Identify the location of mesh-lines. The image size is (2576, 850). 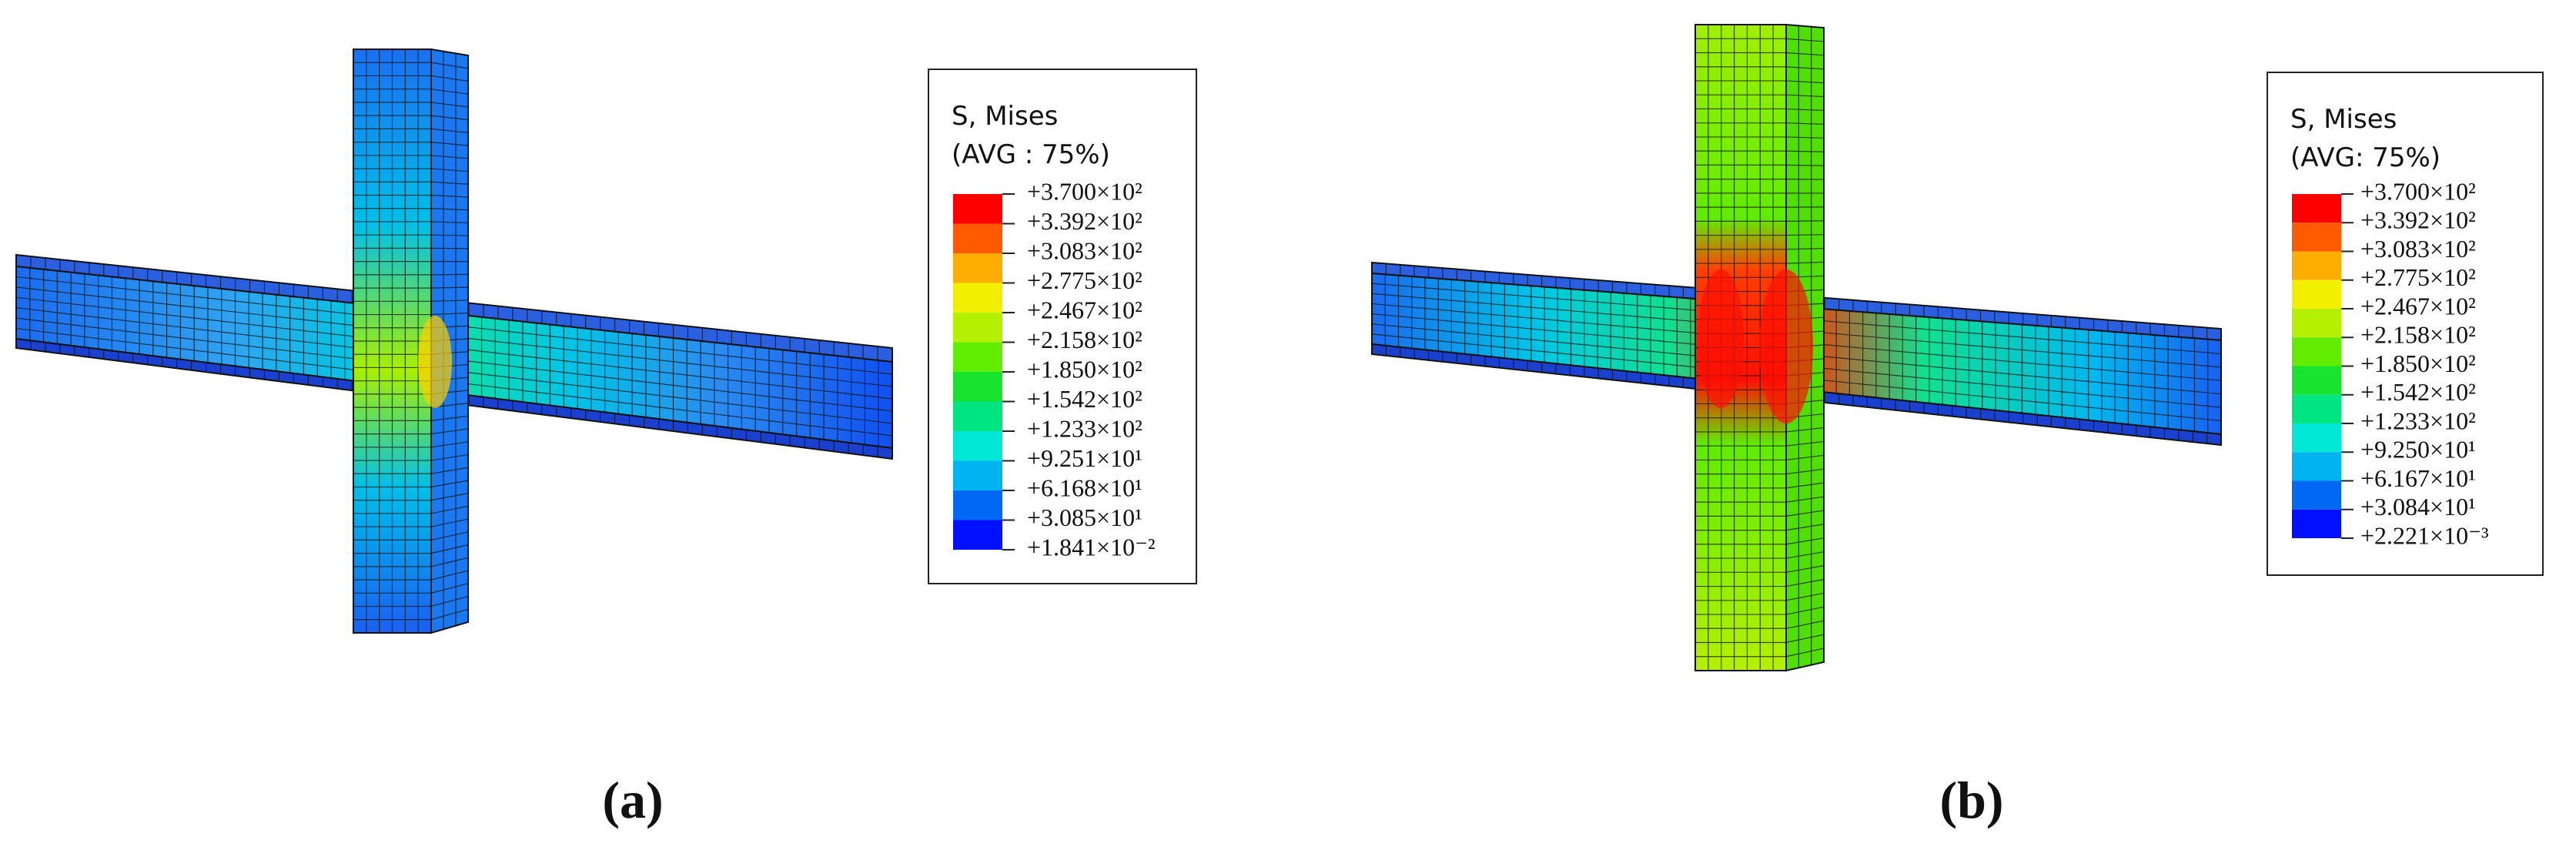
(392, 341).